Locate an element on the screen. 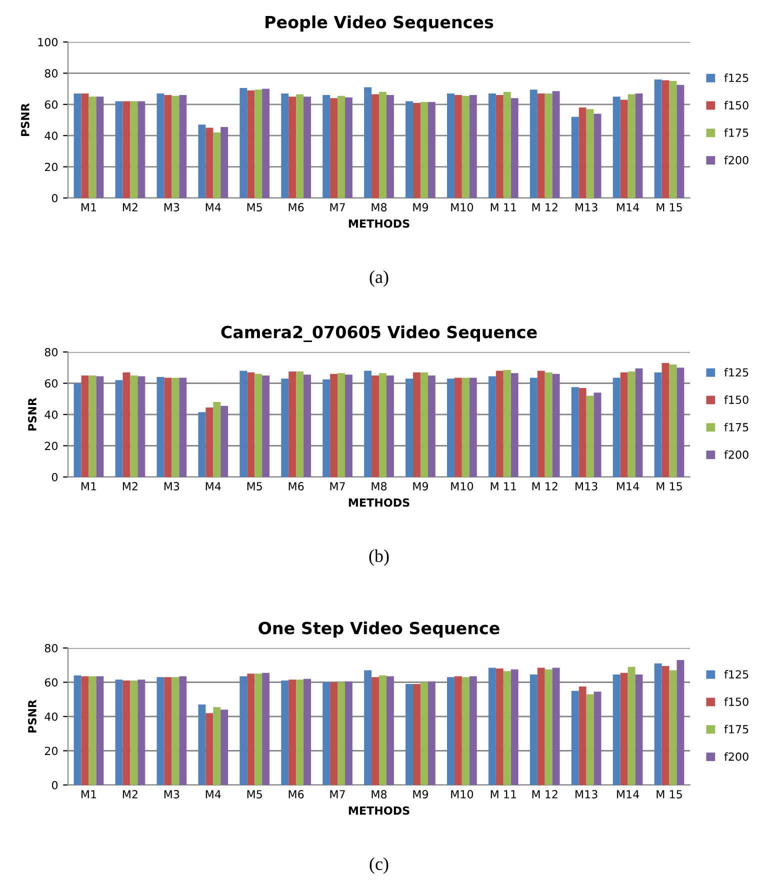 The width and height of the screenshot is (762, 881). y-tick-label: 0 is located at coordinates (55, 198).